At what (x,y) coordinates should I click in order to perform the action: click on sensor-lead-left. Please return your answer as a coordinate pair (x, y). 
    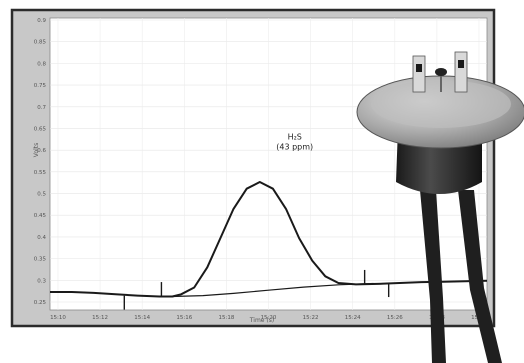
    Looking at the image, I should click on (433, 276).